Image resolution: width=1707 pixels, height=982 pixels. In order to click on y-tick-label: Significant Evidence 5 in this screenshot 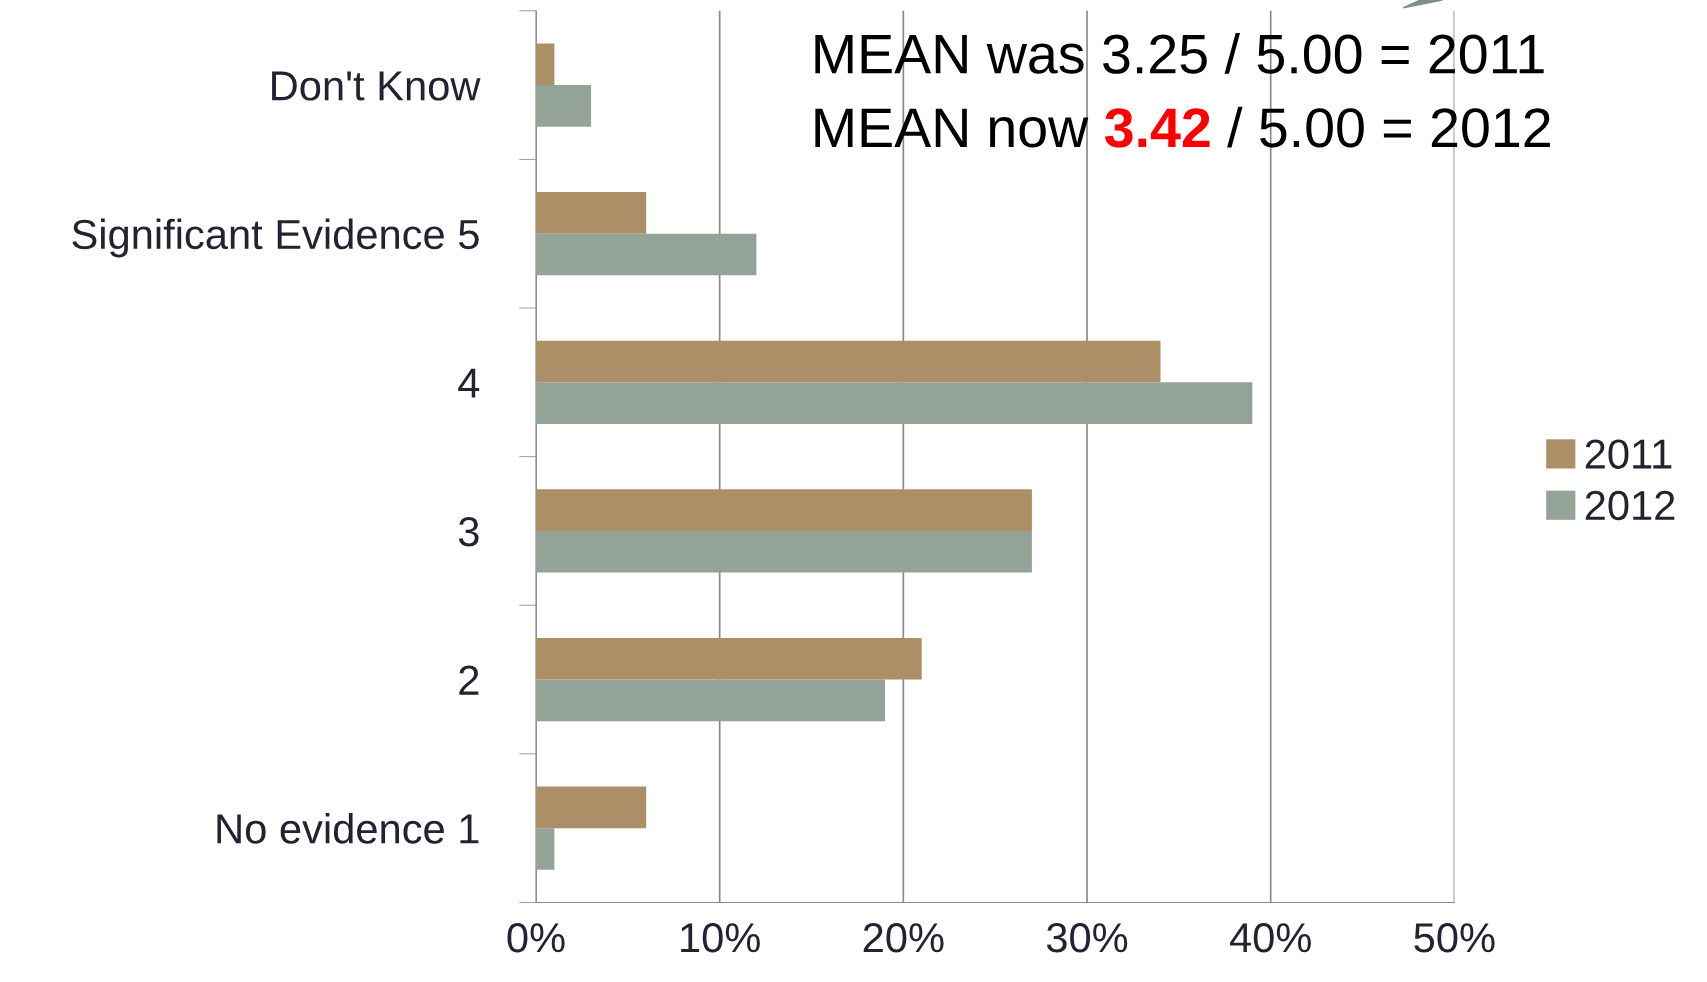, I will do `click(275, 238)`.